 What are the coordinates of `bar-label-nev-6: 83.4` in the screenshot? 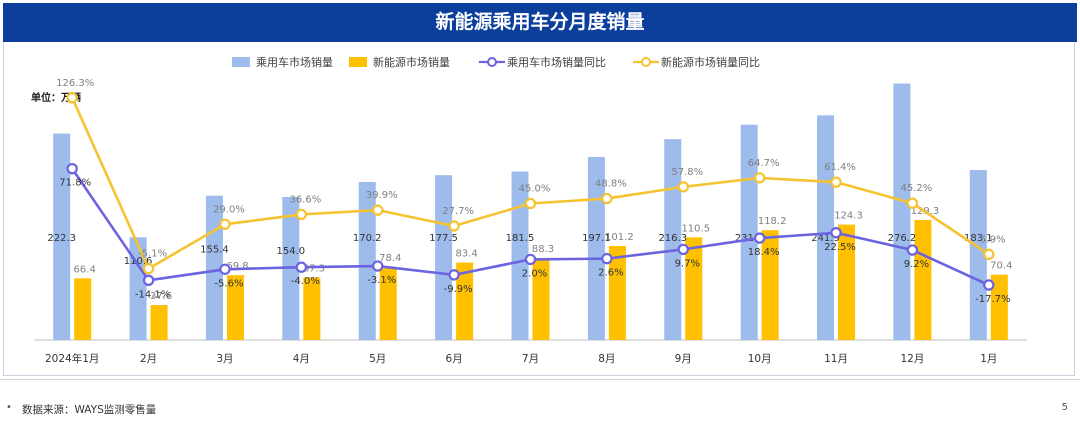 It's located at (466, 254).